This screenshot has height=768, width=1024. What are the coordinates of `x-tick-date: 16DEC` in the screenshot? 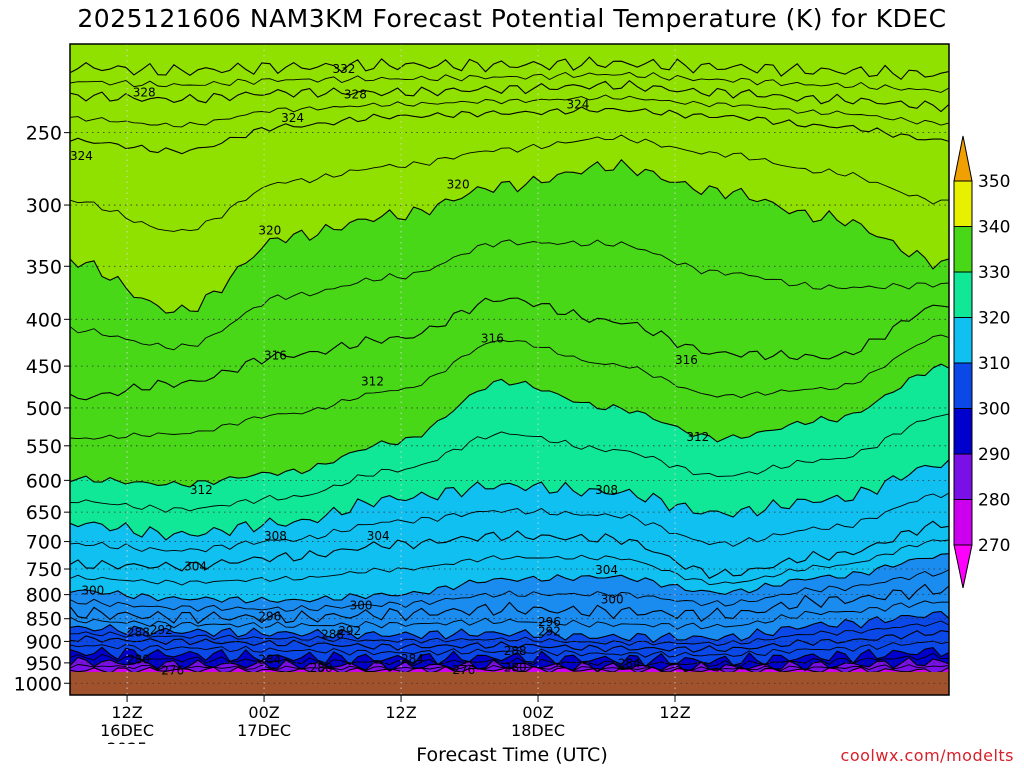 It's located at (127, 730).